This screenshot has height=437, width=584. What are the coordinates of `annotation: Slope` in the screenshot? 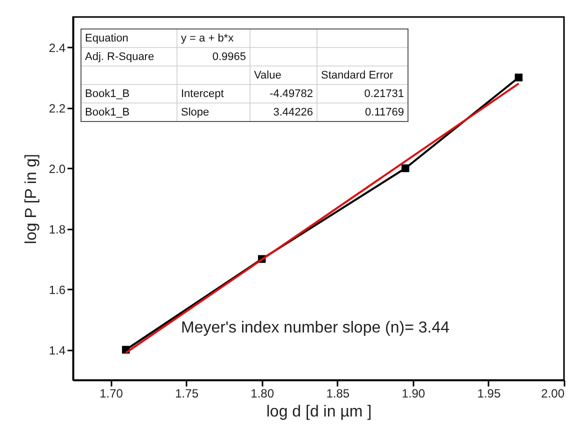 It's located at (195, 112).